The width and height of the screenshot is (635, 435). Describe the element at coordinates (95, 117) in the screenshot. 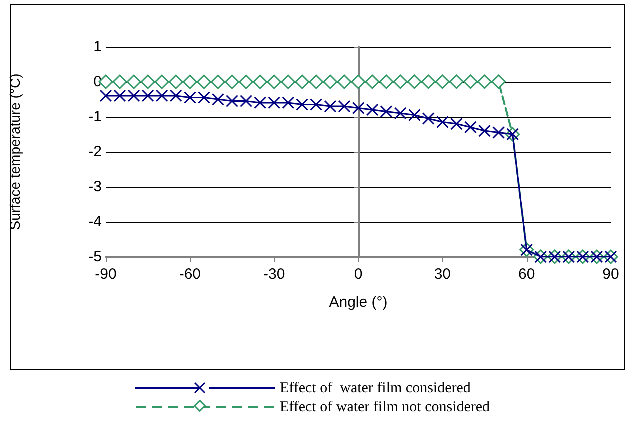

I see `y-tick-label: -1` at that location.